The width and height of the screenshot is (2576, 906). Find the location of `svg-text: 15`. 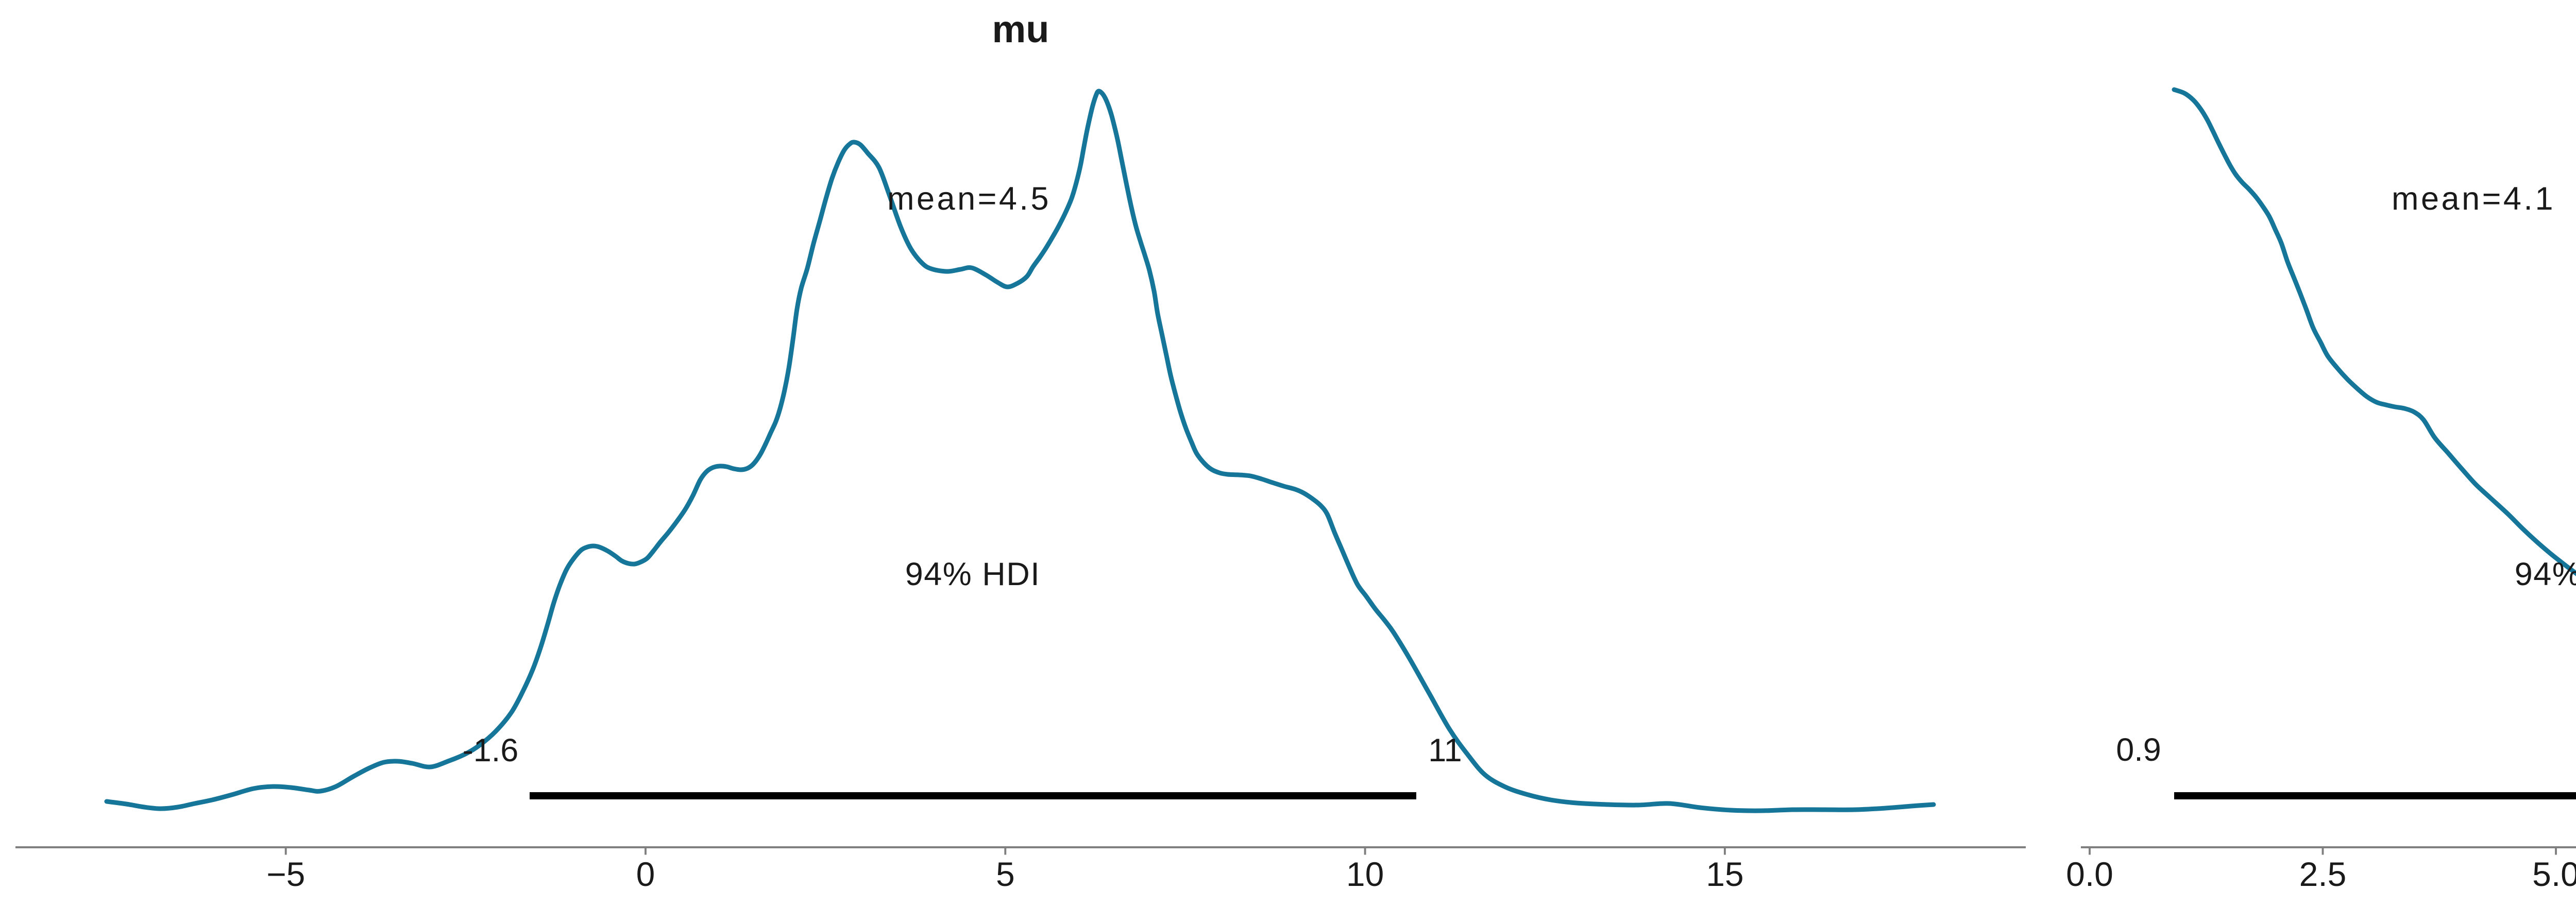

svg-text: 15 is located at coordinates (1724, 874).